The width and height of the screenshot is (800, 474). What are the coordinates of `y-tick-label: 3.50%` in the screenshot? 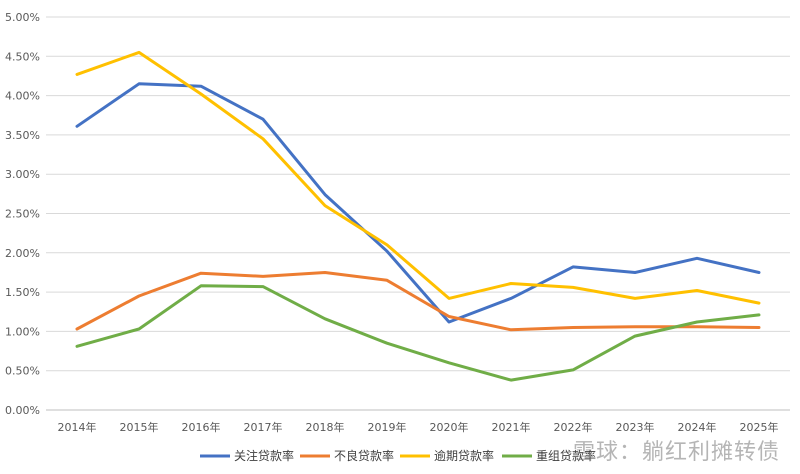 It's located at (22, 135).